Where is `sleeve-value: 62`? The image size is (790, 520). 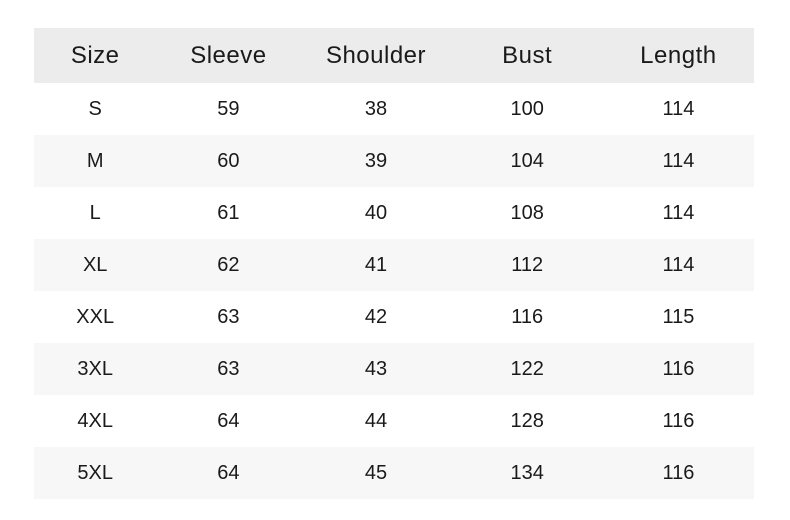 sleeve-value: 62 is located at coordinates (228, 264).